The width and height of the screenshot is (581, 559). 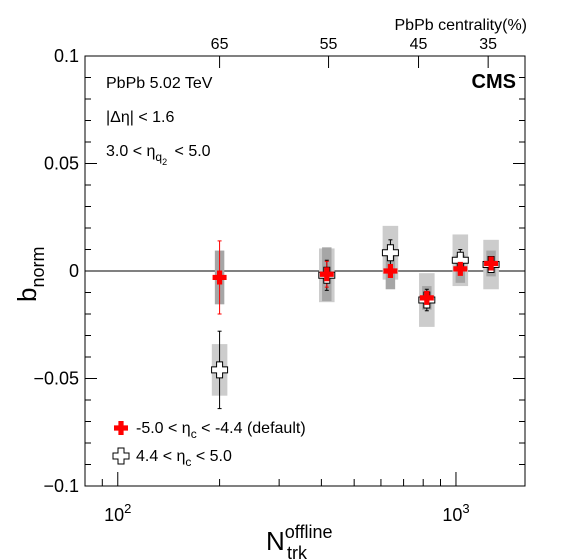 I want to click on x-title-main: N, so click(x=275, y=541).